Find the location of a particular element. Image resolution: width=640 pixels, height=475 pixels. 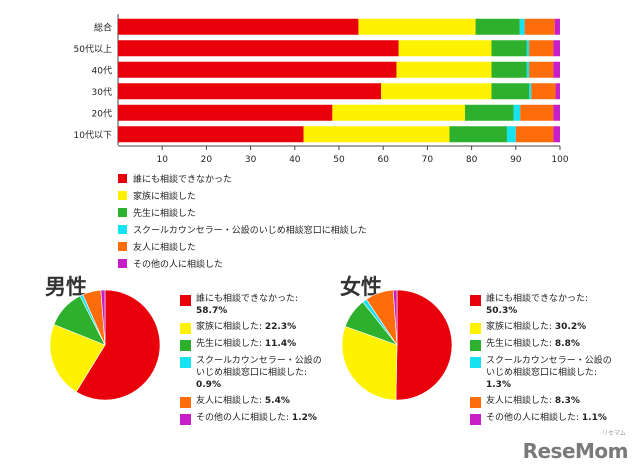

pie-slice-value: 1.3% is located at coordinates (498, 385).